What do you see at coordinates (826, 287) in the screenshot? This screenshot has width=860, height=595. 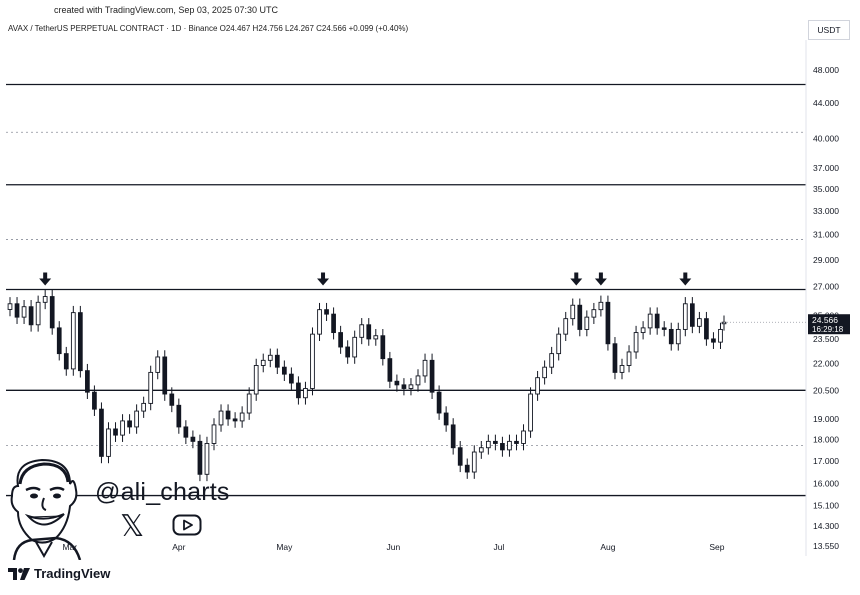 I see `price-tick-label: 27.000` at bounding box center [826, 287].